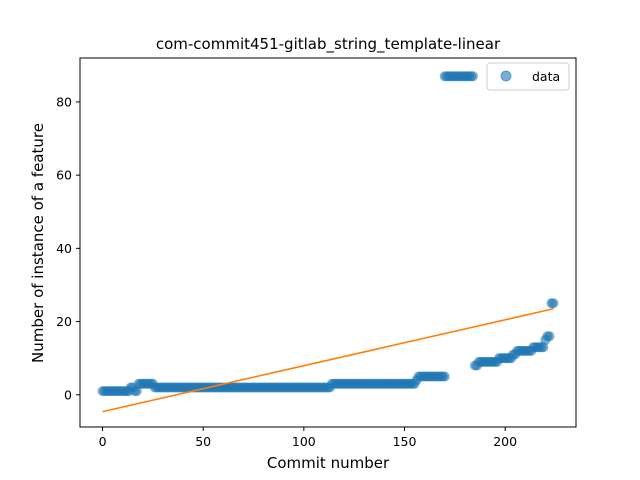 The image size is (640, 480). What do you see at coordinates (304, 441) in the screenshot?
I see `x-tick-label: 100` at bounding box center [304, 441].